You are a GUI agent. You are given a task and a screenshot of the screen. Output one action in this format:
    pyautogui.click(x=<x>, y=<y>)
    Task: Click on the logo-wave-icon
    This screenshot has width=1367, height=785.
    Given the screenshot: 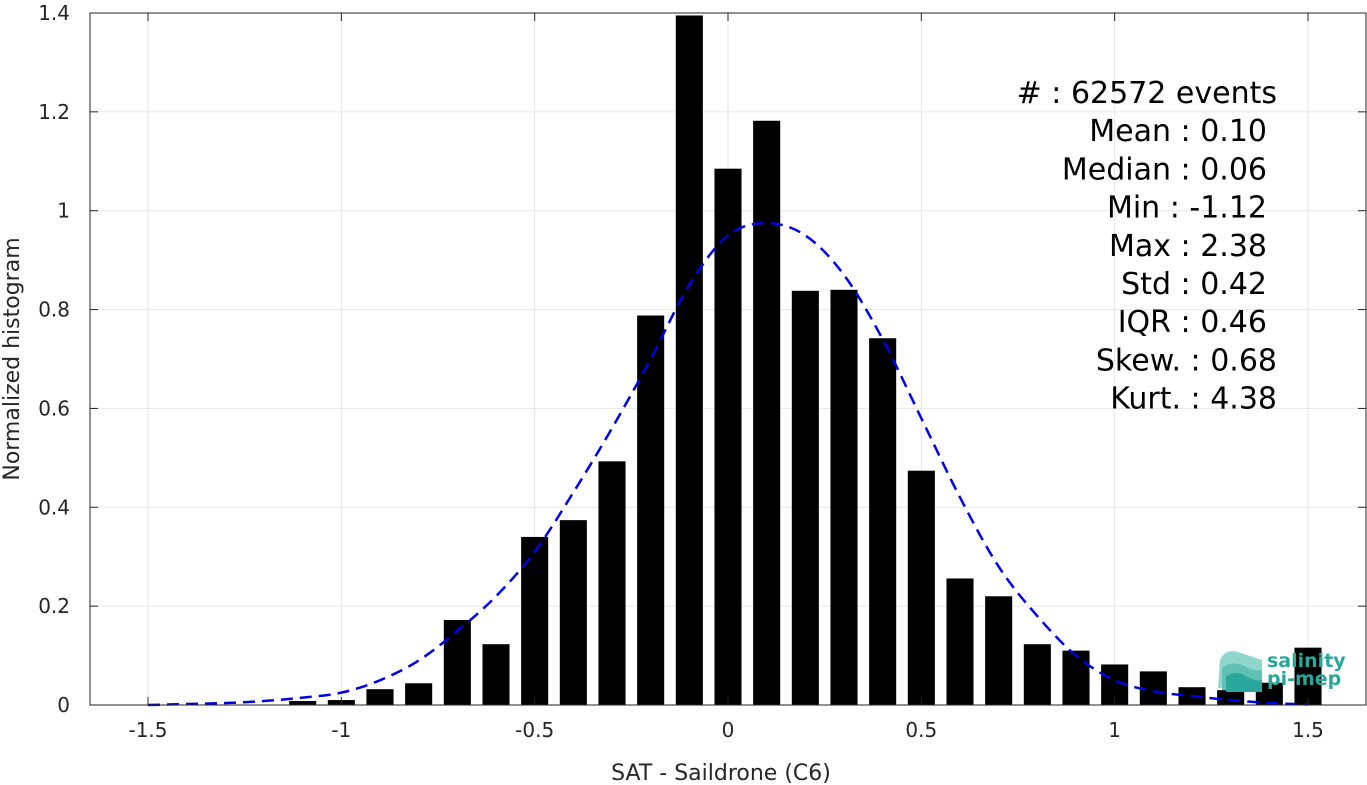 What is the action you would take?
    pyautogui.click(x=1240, y=671)
    